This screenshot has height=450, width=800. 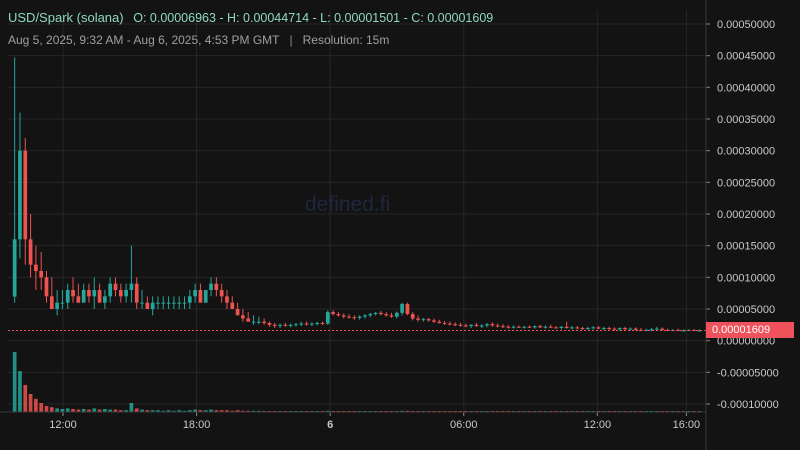 What do you see at coordinates (464, 425) in the screenshot?
I see `x-tick-label: 06:00` at bounding box center [464, 425].